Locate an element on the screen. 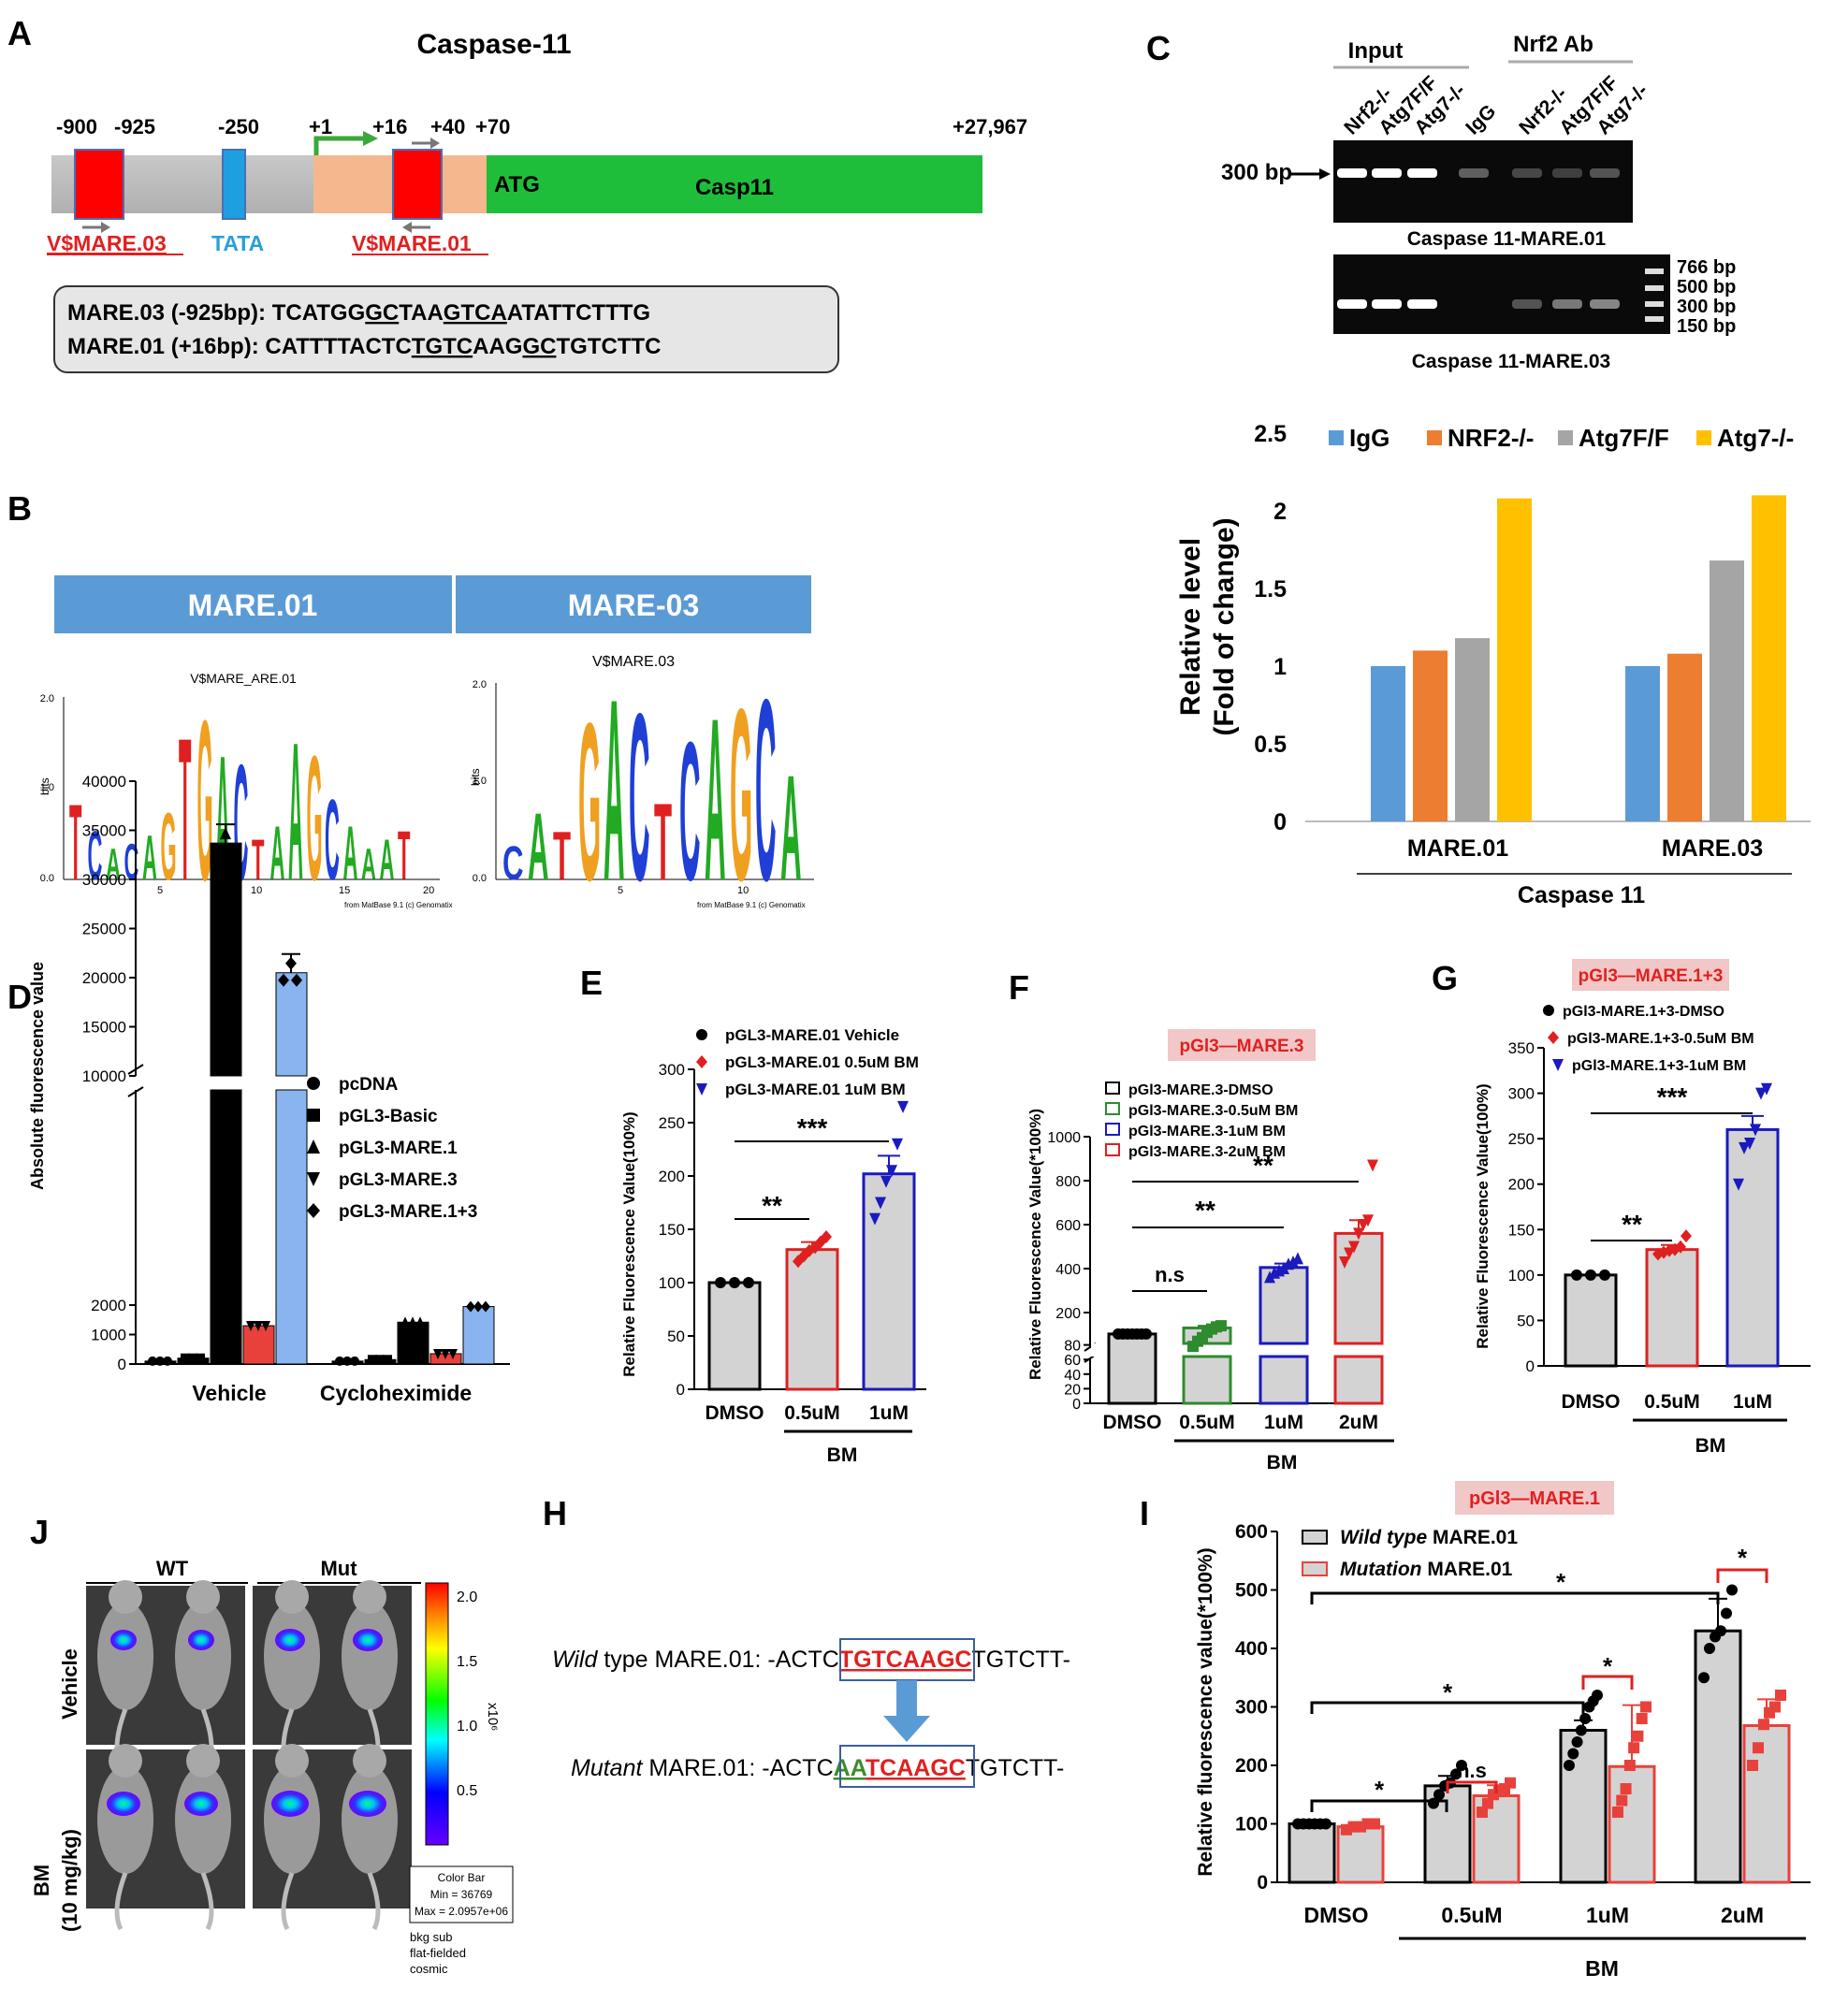 This screenshot has height=2003, width=1848. header-mare01 is located at coordinates (253, 604).